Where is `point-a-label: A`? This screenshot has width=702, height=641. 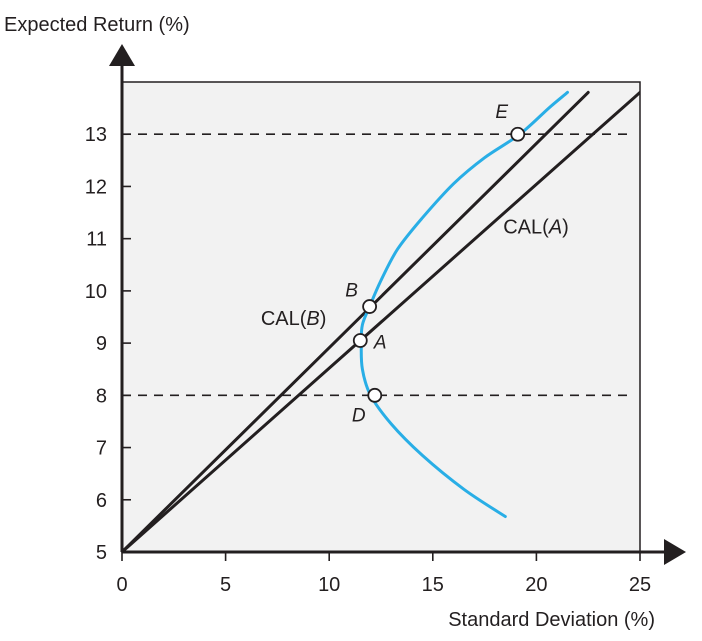 point-a-label: A is located at coordinates (380, 343).